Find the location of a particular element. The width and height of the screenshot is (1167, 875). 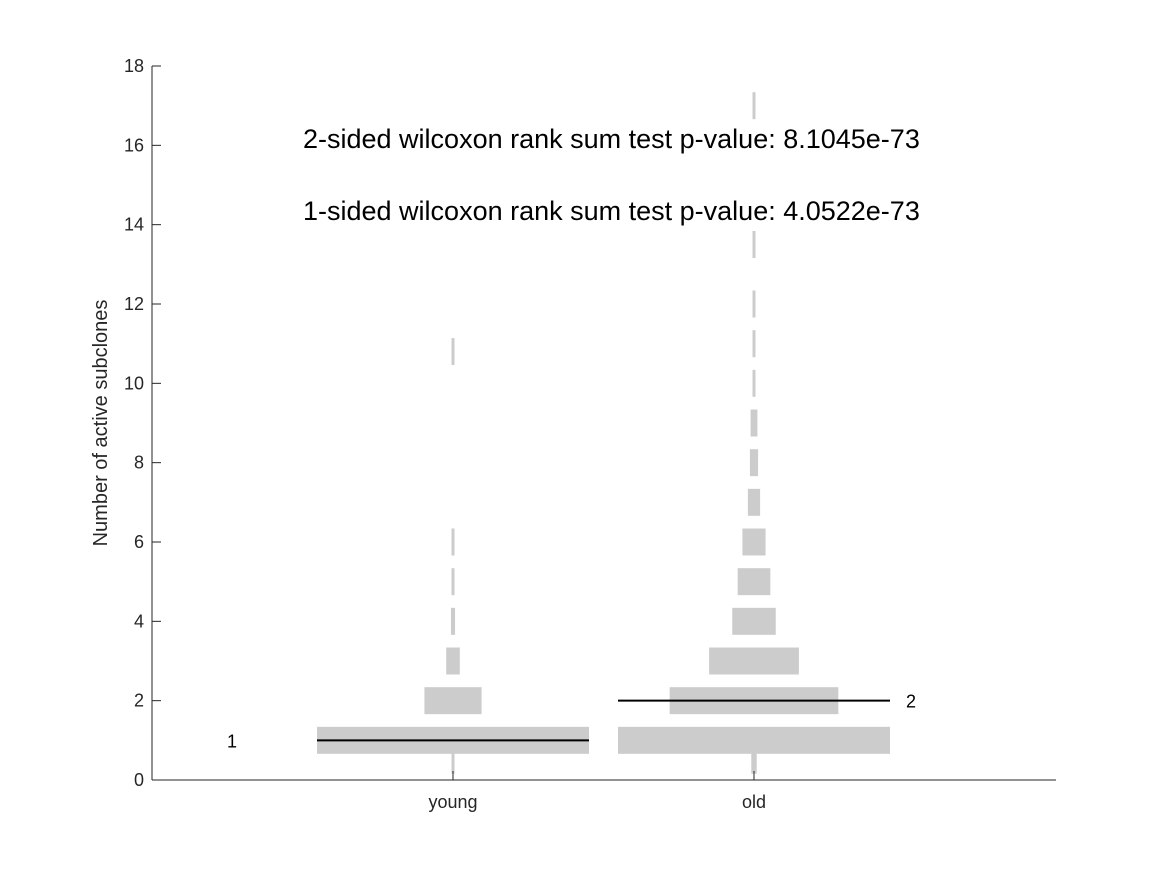

x-tick-label: old is located at coordinates (754, 802).